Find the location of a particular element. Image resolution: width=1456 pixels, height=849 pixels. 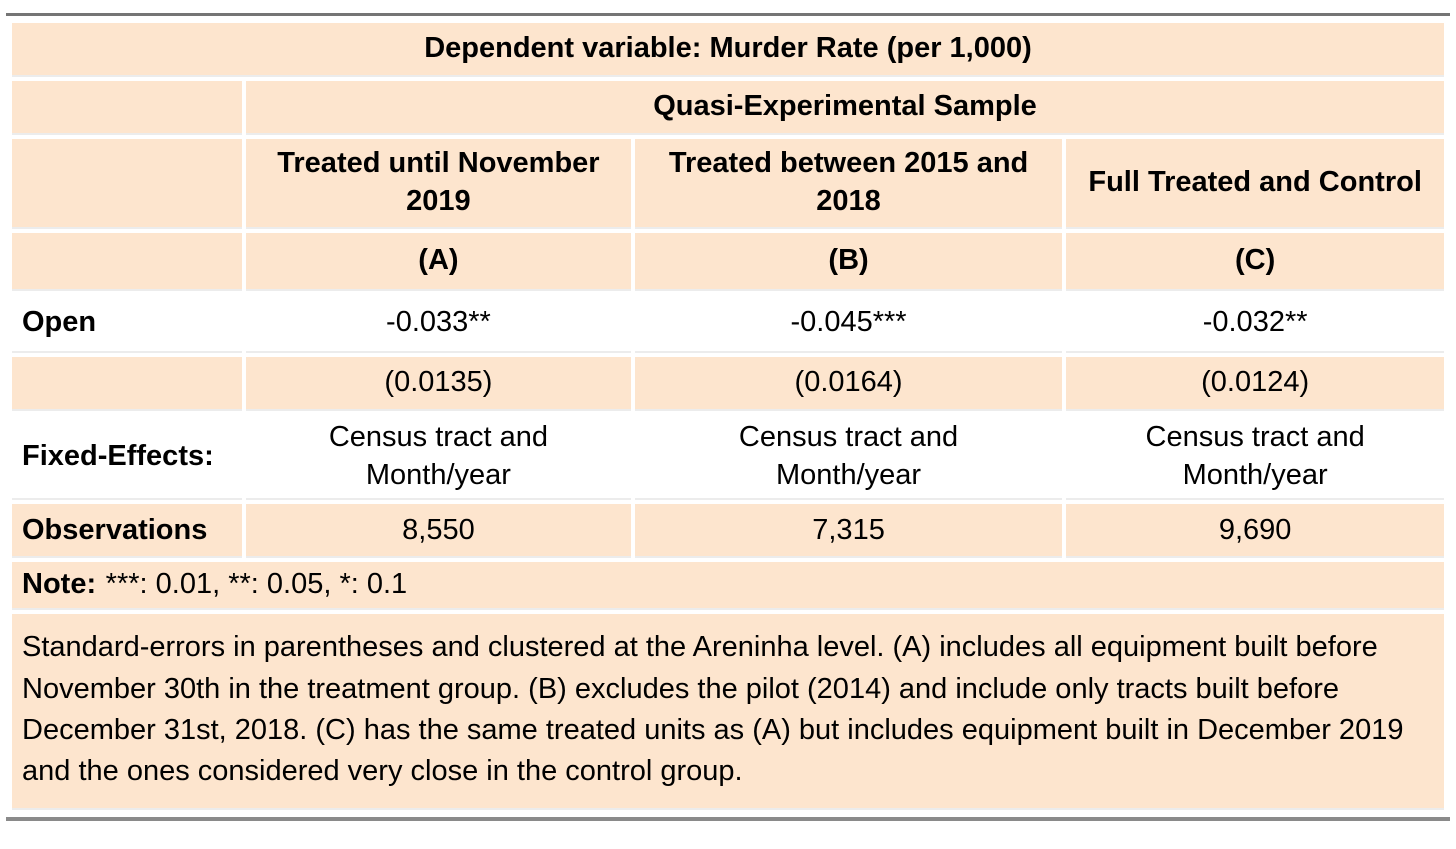

fixed-effects-a-text: Census tract and Month/year is located at coordinates (438, 456).